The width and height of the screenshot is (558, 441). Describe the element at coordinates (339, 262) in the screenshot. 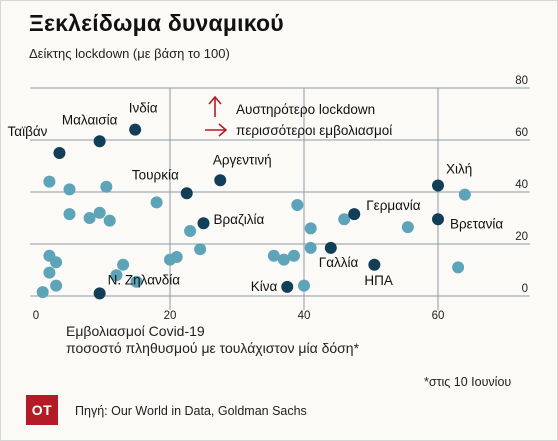

I see `point-label: Γαλλία` at that location.